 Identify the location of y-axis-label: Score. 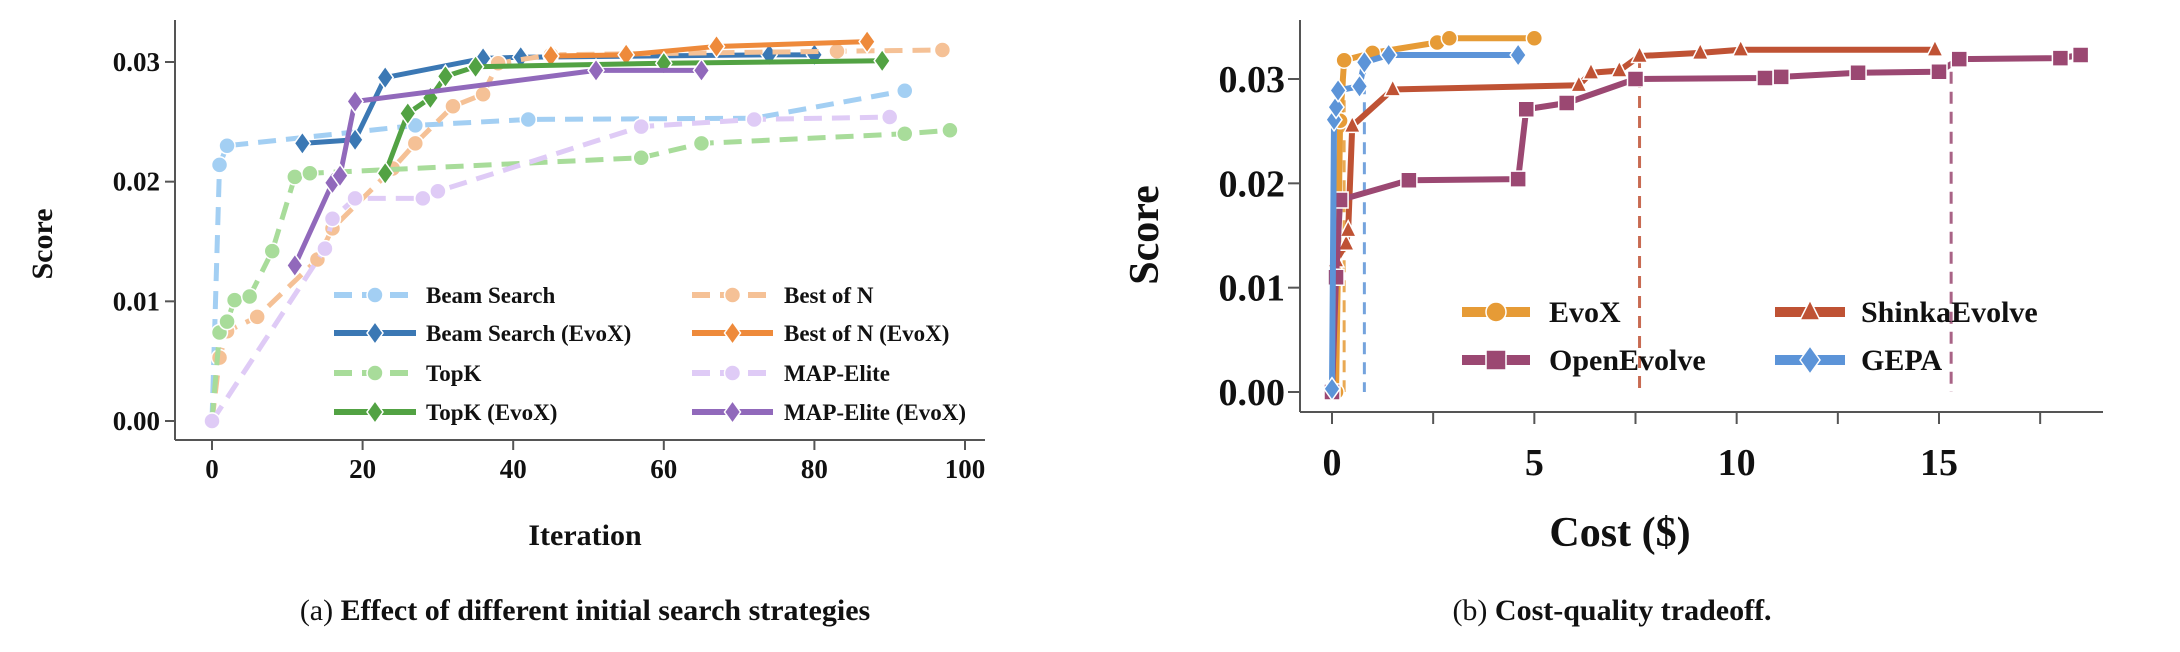
(1145, 235).